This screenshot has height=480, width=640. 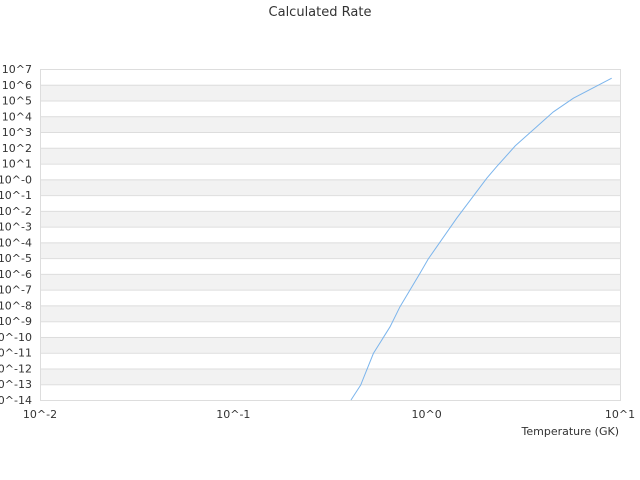 I want to click on y-tick-label: 10^-4, so click(x=16, y=242).